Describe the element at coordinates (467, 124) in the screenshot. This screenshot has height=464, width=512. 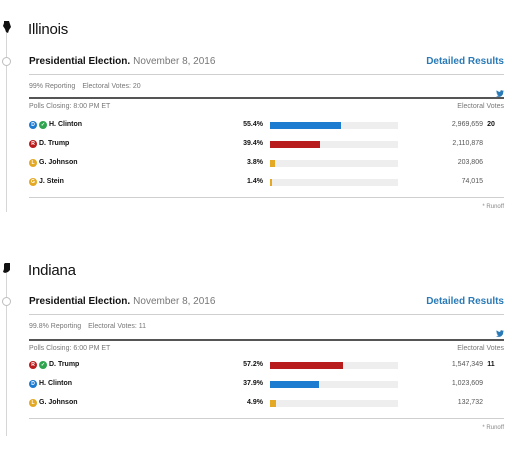
I see `vote-count: 2,969,659` at that location.